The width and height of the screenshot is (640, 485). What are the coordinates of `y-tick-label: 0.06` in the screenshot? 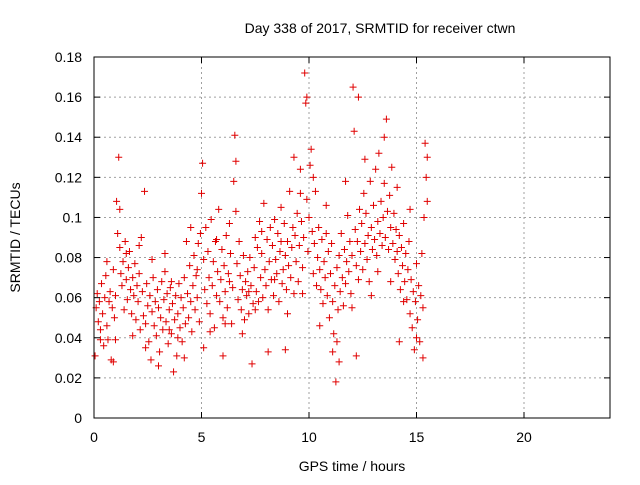 It's located at (68, 298).